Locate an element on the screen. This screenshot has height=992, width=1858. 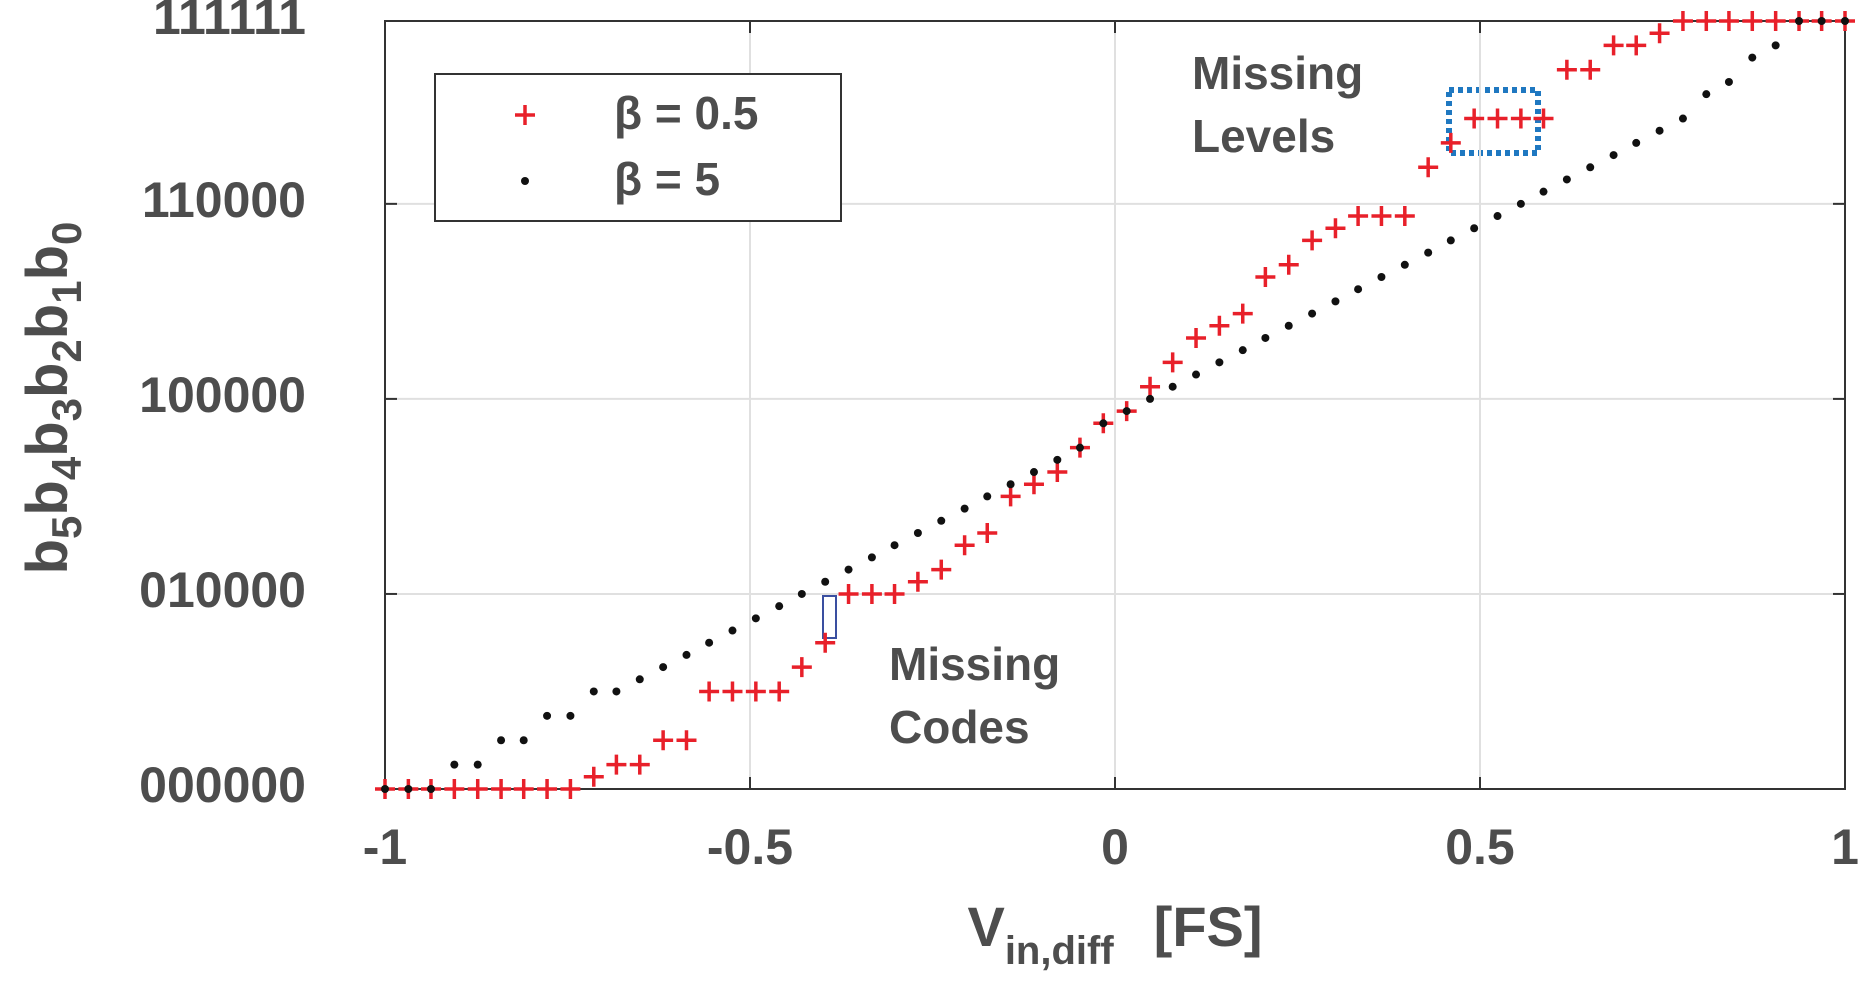
y-label-sub: 3 is located at coordinates (66, 409).